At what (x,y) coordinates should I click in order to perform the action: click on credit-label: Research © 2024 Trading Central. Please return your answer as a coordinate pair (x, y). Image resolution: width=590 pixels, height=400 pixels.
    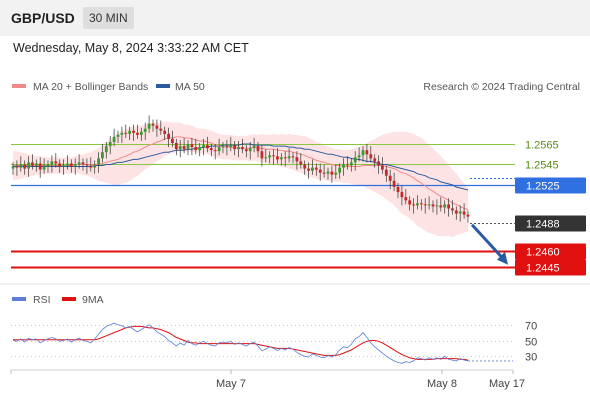
    Looking at the image, I should click on (501, 87).